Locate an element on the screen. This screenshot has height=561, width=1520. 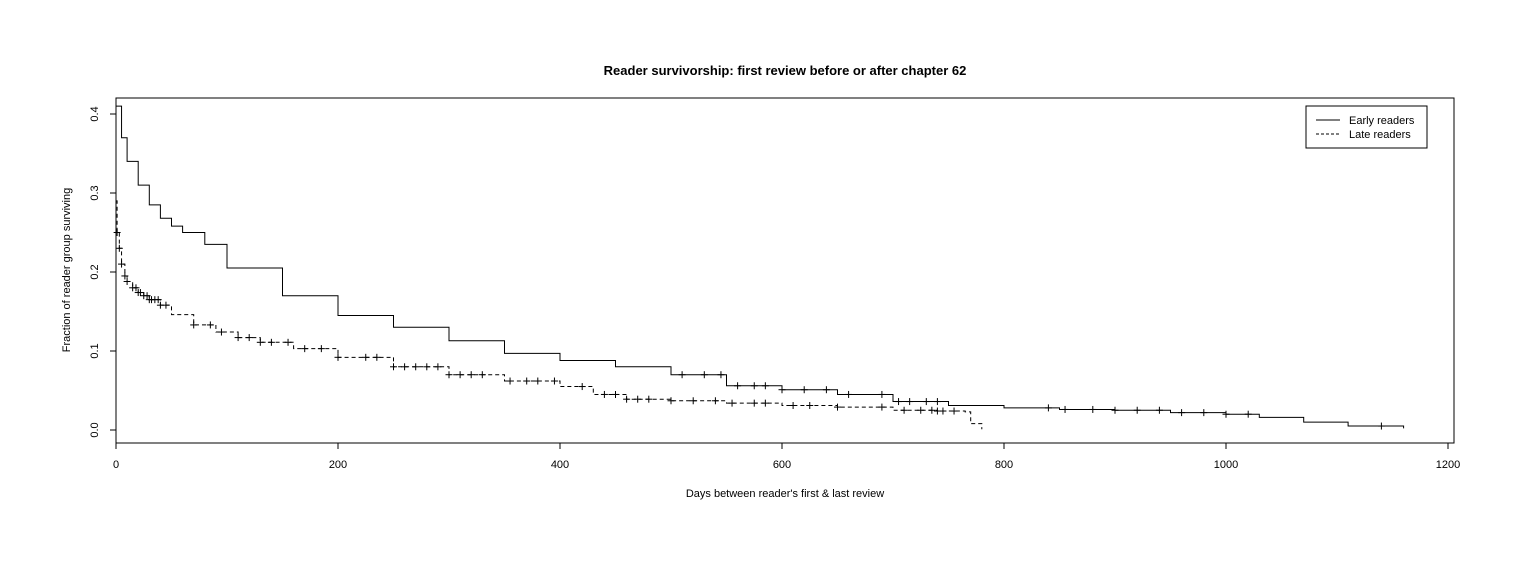
x-tick-label: 400 is located at coordinates (560, 465).